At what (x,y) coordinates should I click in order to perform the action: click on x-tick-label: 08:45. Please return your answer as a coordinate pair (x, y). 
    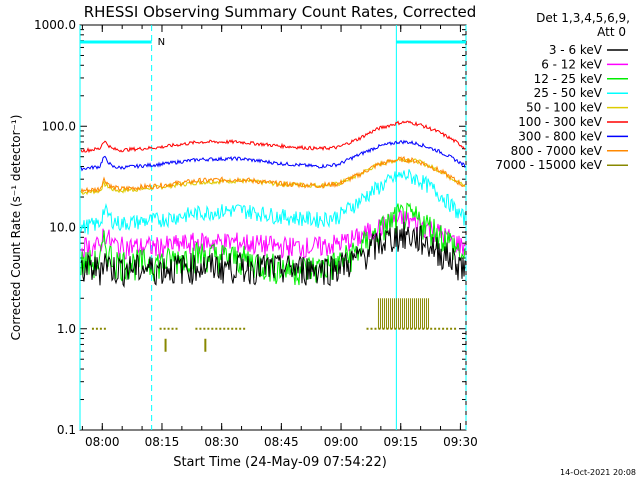
    Looking at the image, I should click on (281, 442).